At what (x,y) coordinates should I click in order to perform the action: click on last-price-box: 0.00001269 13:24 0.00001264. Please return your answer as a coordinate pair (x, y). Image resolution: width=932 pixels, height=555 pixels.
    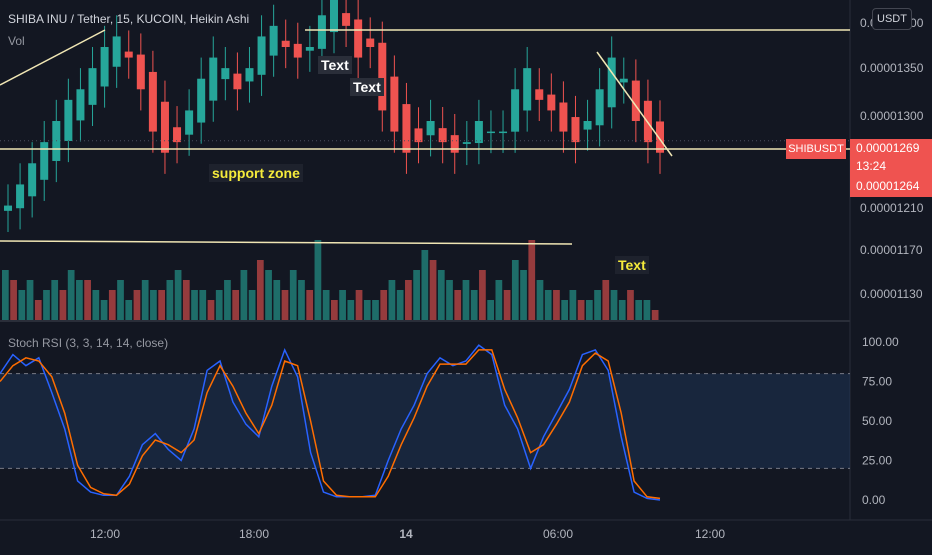
    Looking at the image, I should click on (891, 168).